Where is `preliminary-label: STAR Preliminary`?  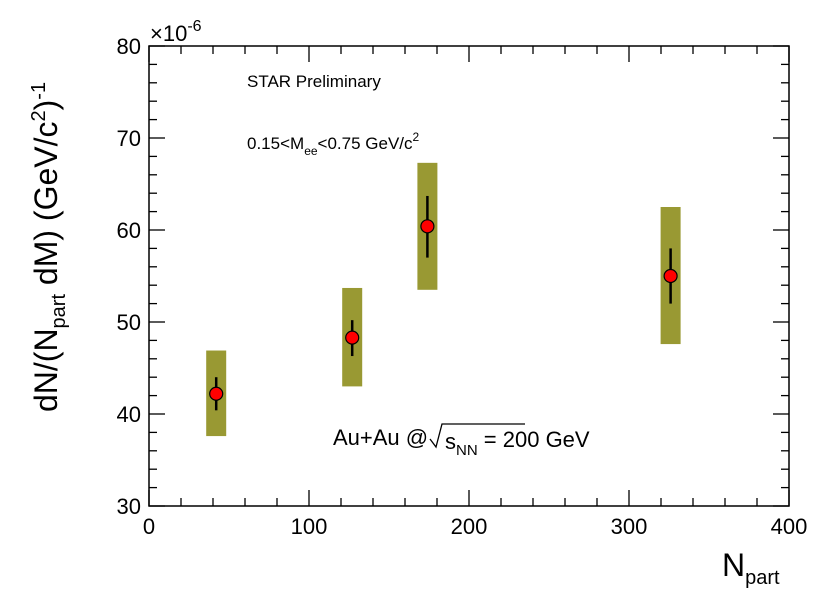 preliminary-label: STAR Preliminary is located at coordinates (314, 81).